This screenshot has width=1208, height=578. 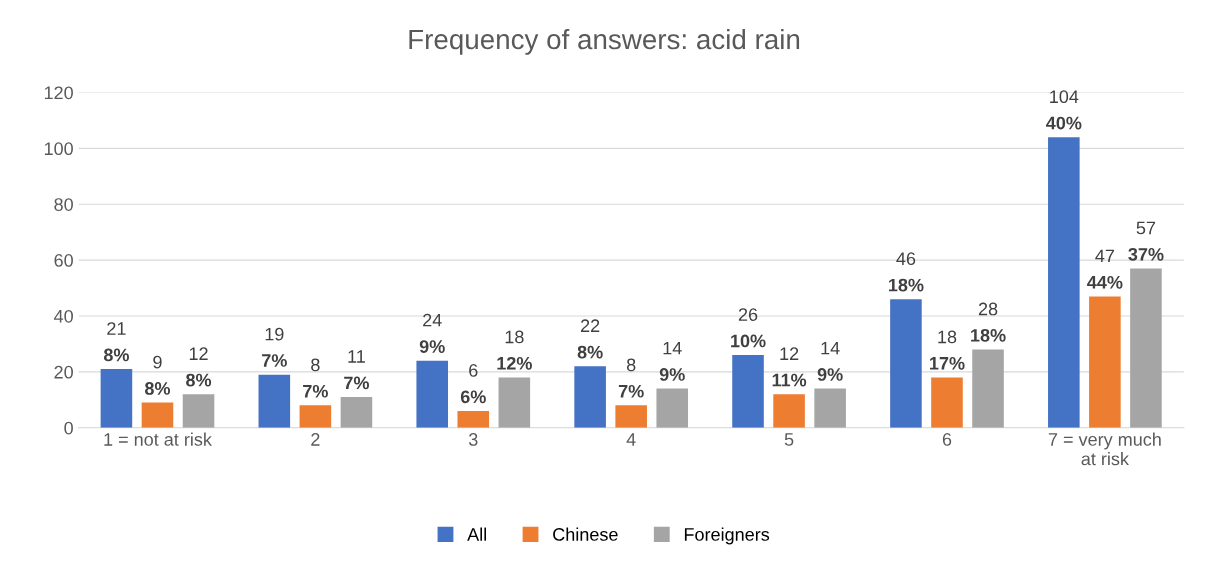 What do you see at coordinates (473, 384) in the screenshot?
I see `data-label: 6 6%` at bounding box center [473, 384].